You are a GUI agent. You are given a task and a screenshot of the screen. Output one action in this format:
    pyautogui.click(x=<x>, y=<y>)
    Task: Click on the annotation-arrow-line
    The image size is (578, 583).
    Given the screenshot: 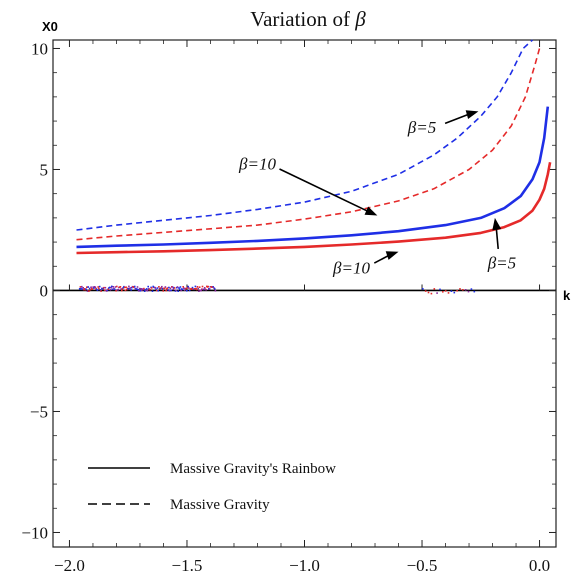 What is the action you would take?
    pyautogui.click(x=325, y=191)
    